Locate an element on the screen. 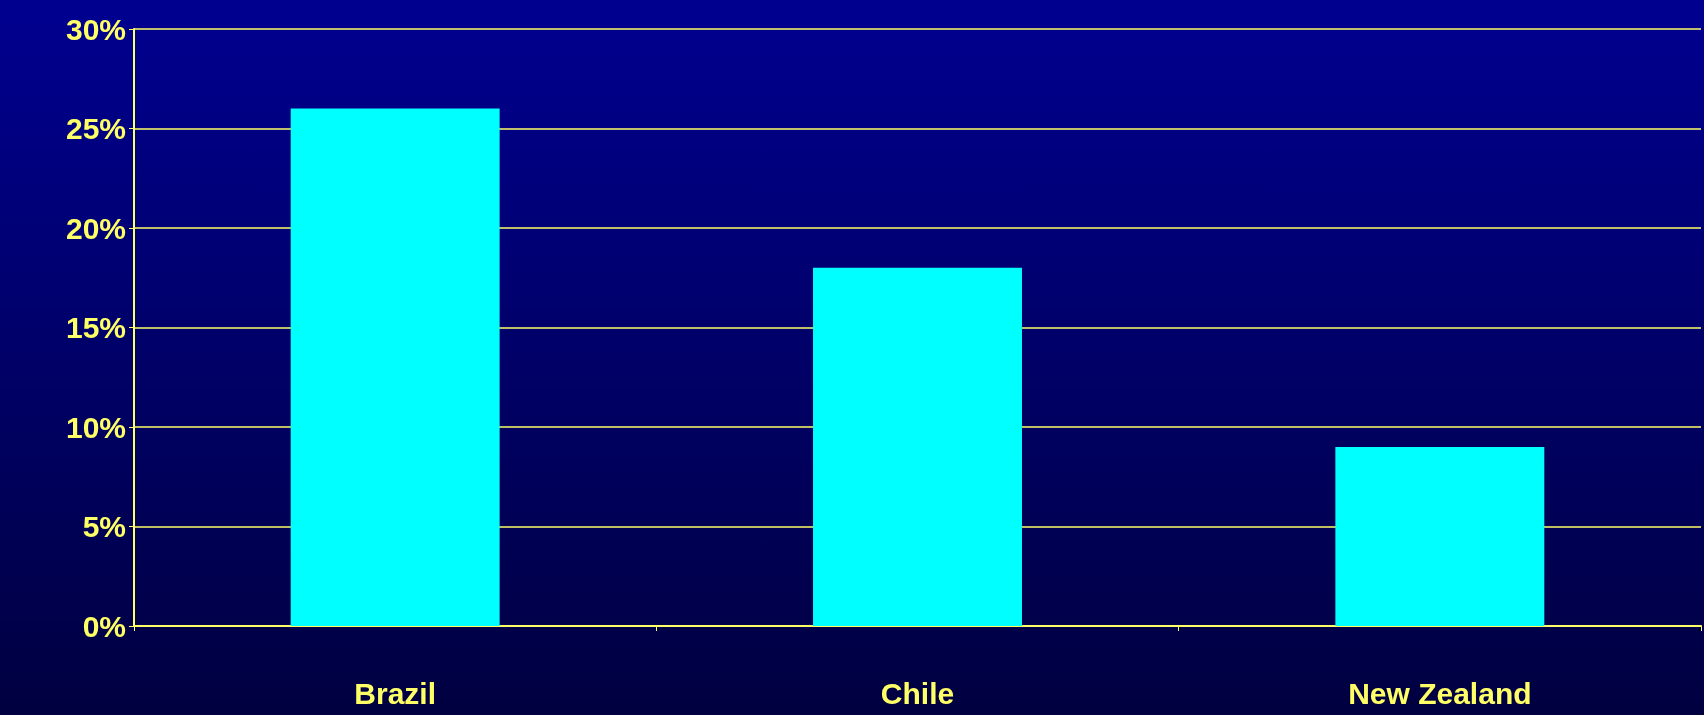  x-tick-label: New Zealand is located at coordinates (1440, 693).